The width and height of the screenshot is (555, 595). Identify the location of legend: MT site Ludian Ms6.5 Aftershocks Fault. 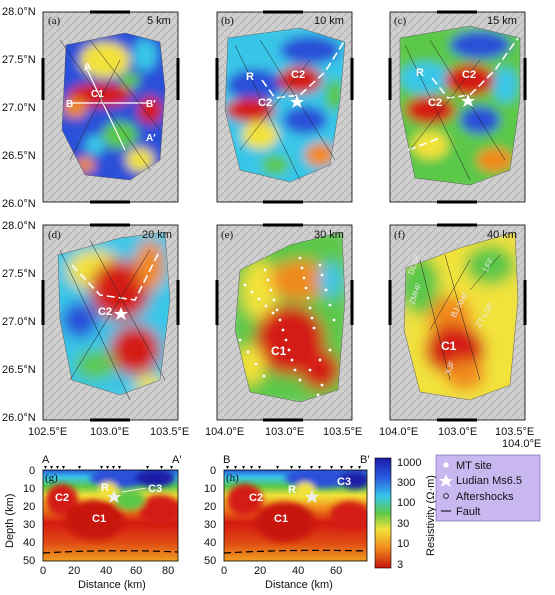
(488, 488).